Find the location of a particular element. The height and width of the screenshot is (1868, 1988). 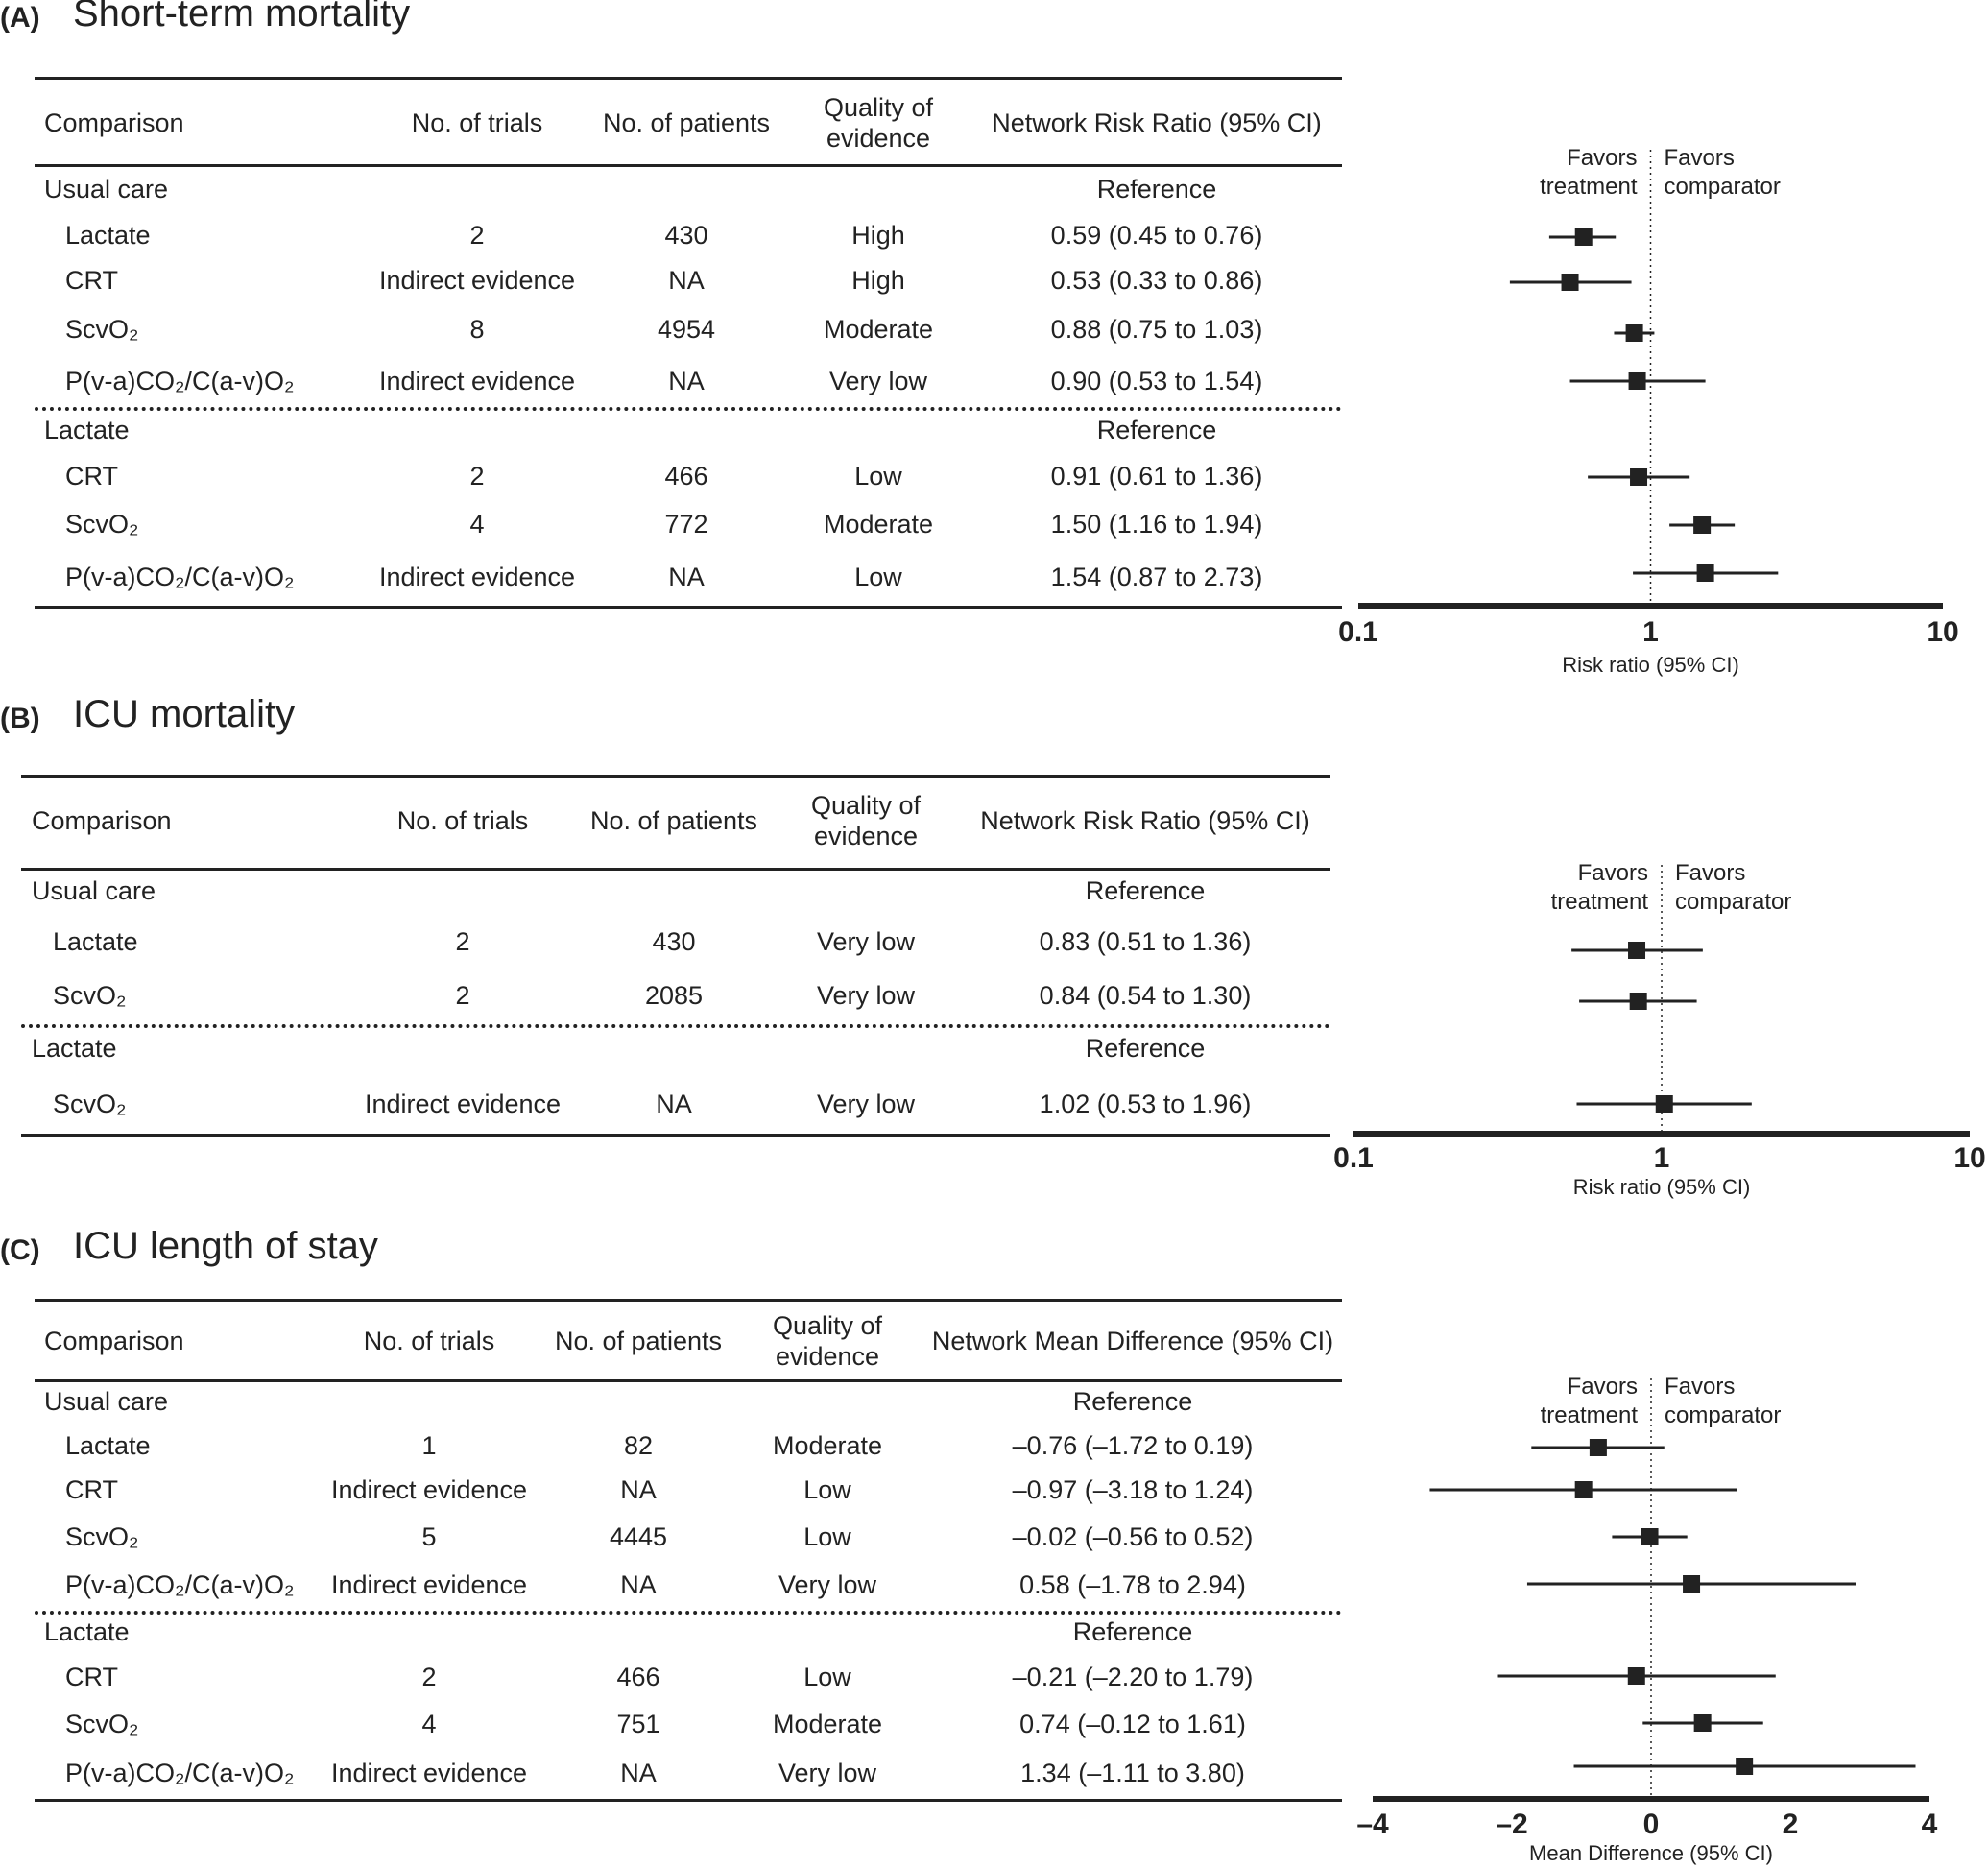

effect-estimate: 0.83 (0.51 to 1.36) is located at coordinates (1145, 942).